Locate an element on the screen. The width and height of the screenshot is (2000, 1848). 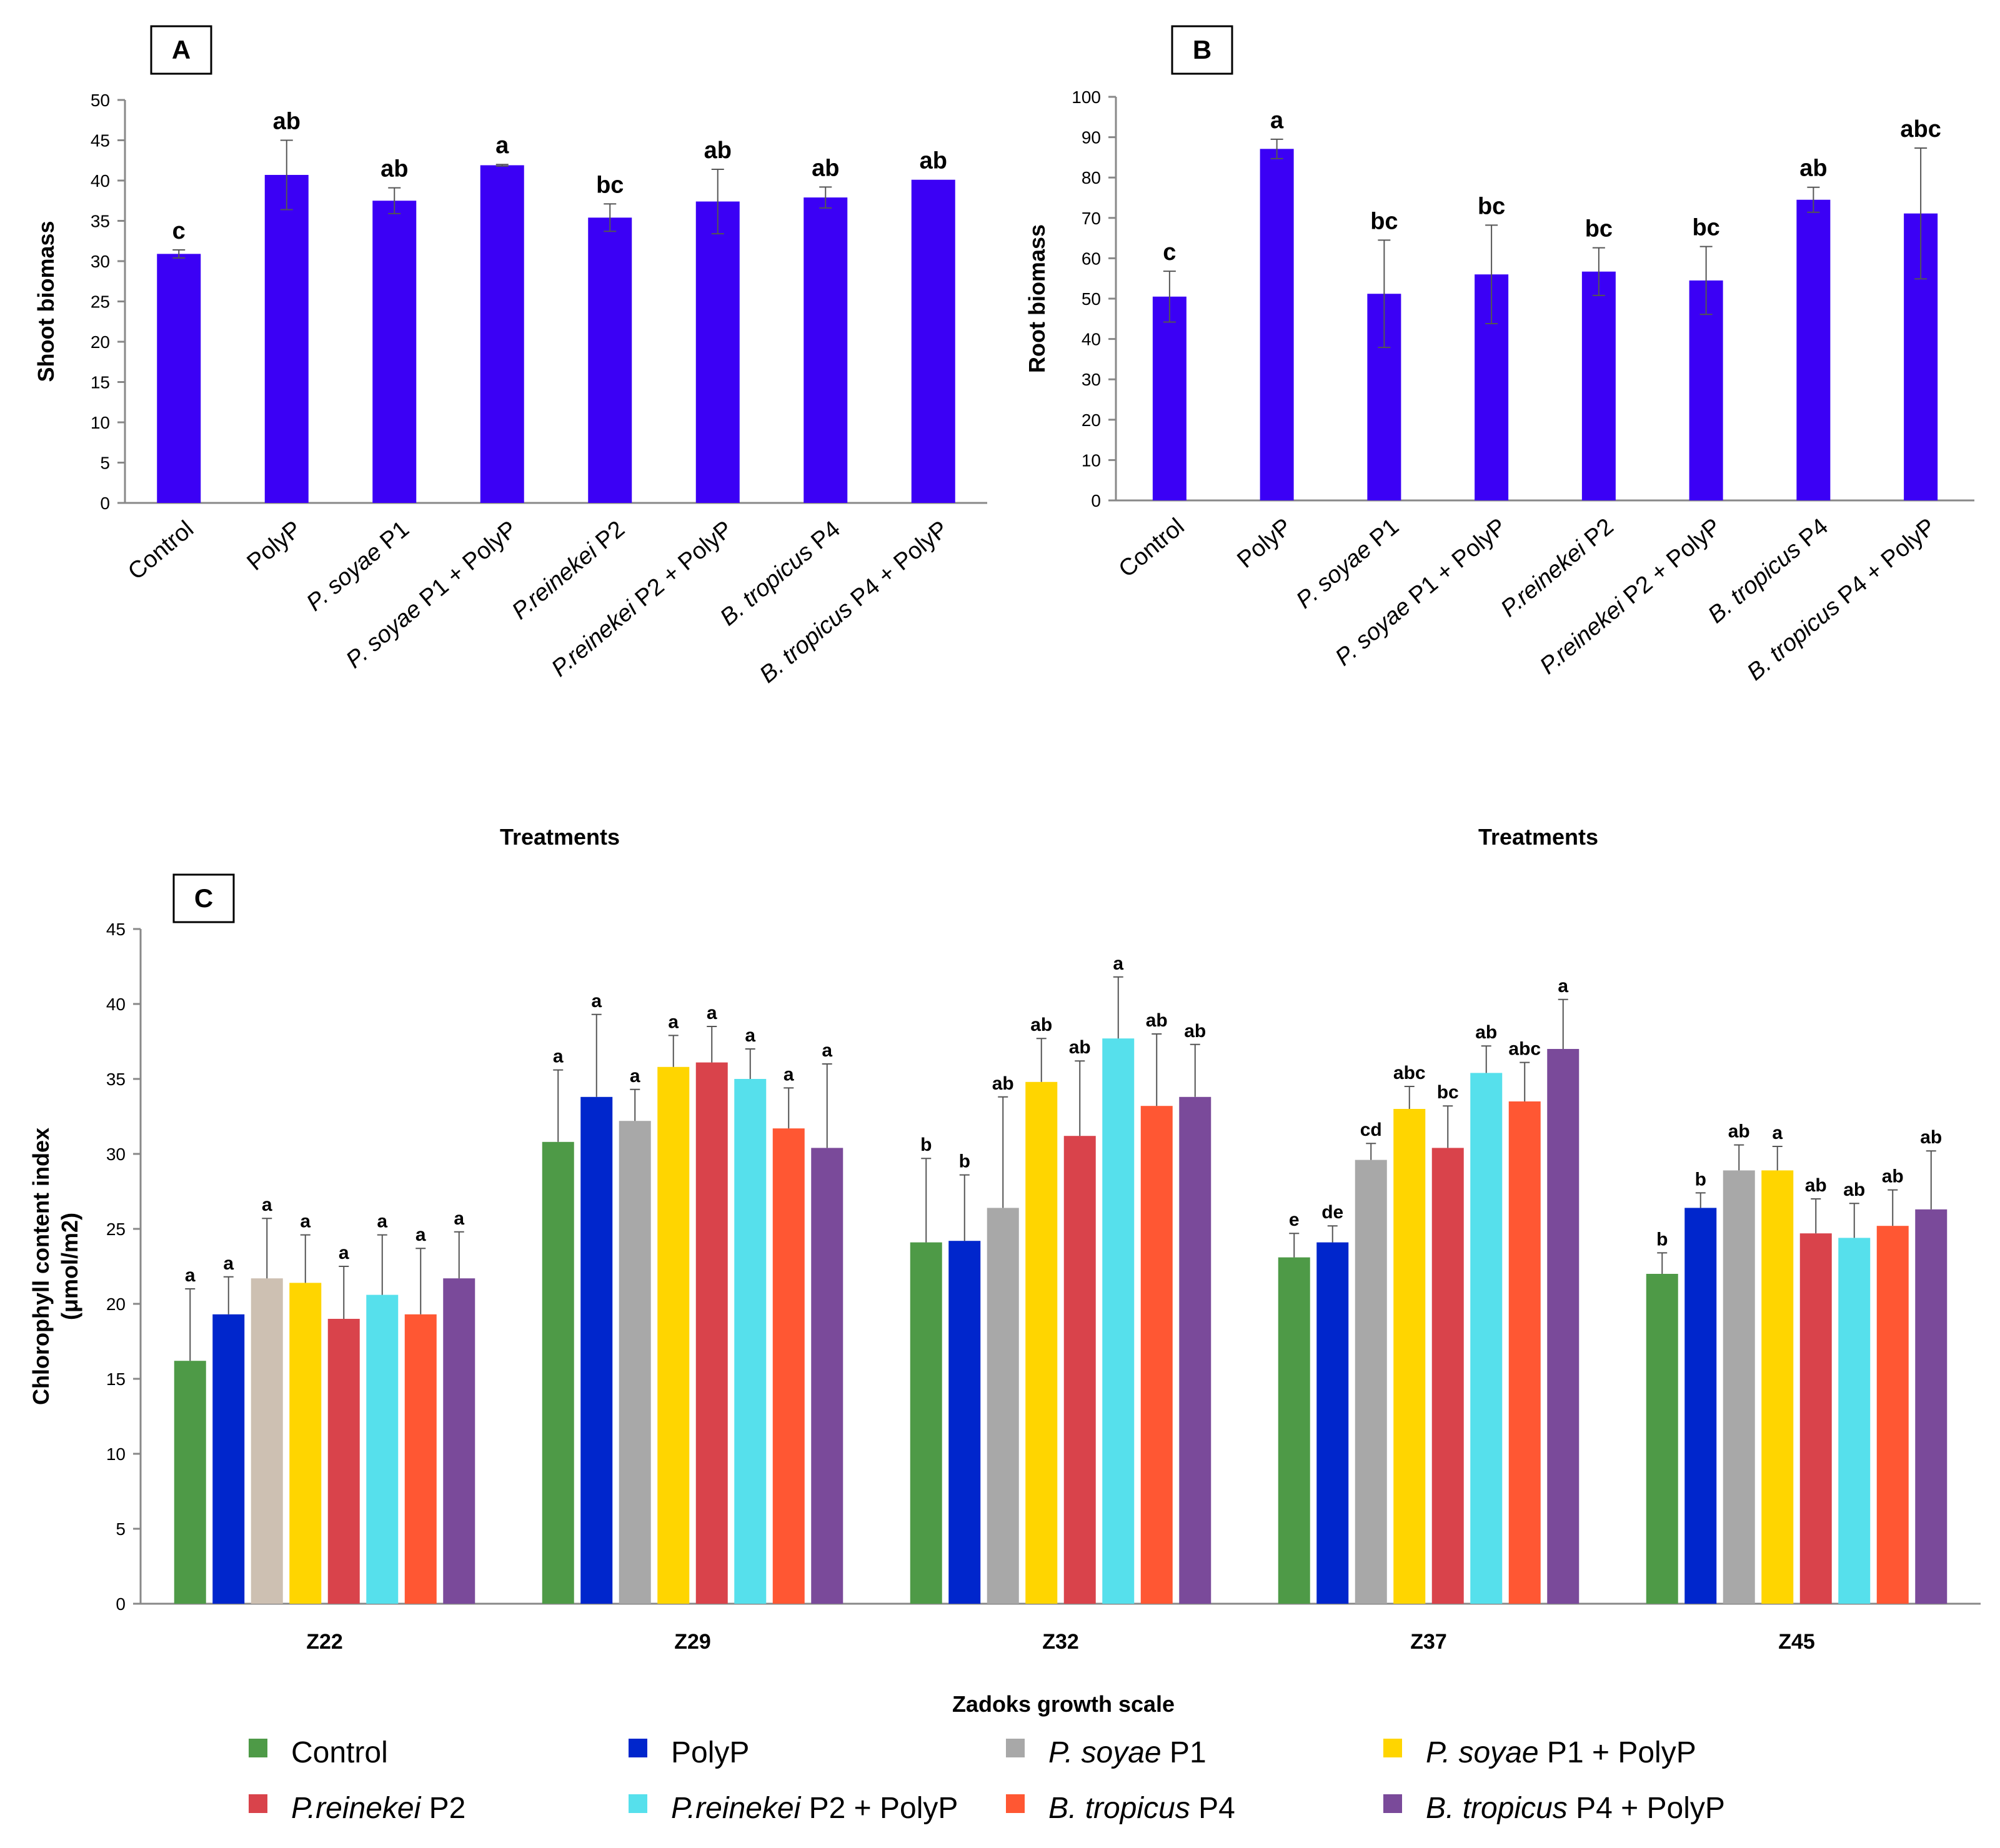
legend-label: P. soyae P1 + PolyP is located at coordinates (1561, 1753).